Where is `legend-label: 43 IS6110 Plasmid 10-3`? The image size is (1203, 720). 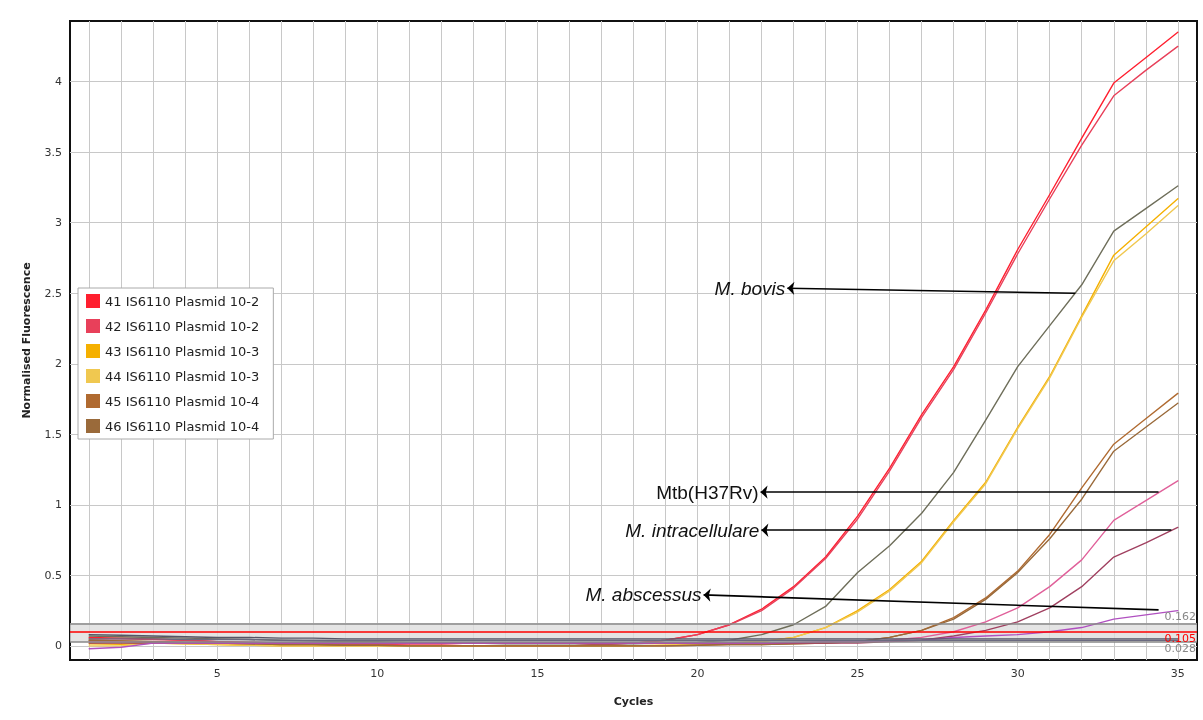
legend-label: 43 IS6110 Plasmid 10-3 is located at coordinates (182, 351).